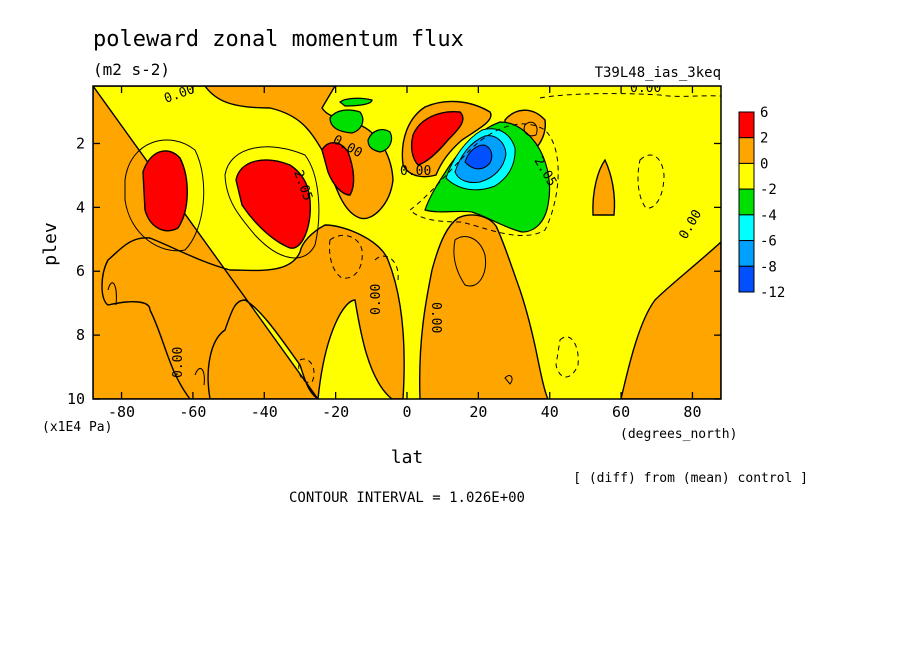 This screenshot has height=654, width=904. I want to click on contour-interval: CONTOUR INTERVAL = 1.026E+00, so click(407, 498).